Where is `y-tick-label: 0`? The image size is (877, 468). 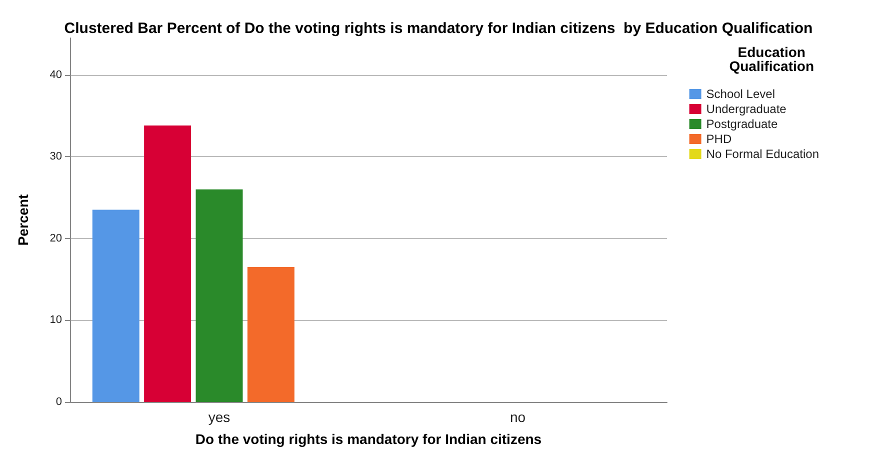 y-tick-label: 0 is located at coordinates (59, 402).